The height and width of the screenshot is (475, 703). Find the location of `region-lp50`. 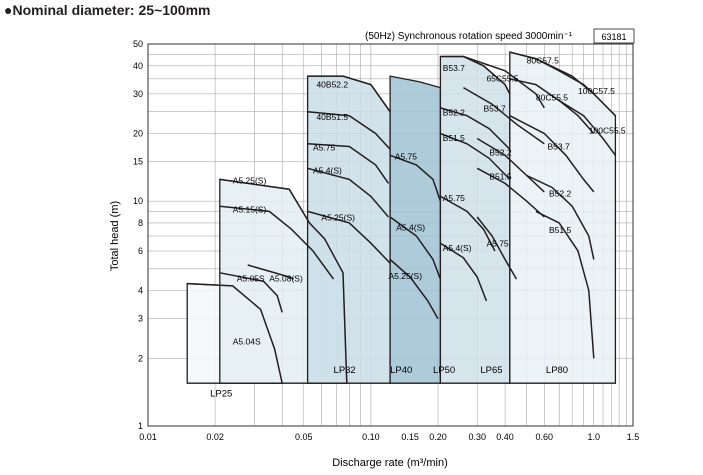

region-lp50 is located at coordinates (415, 229).